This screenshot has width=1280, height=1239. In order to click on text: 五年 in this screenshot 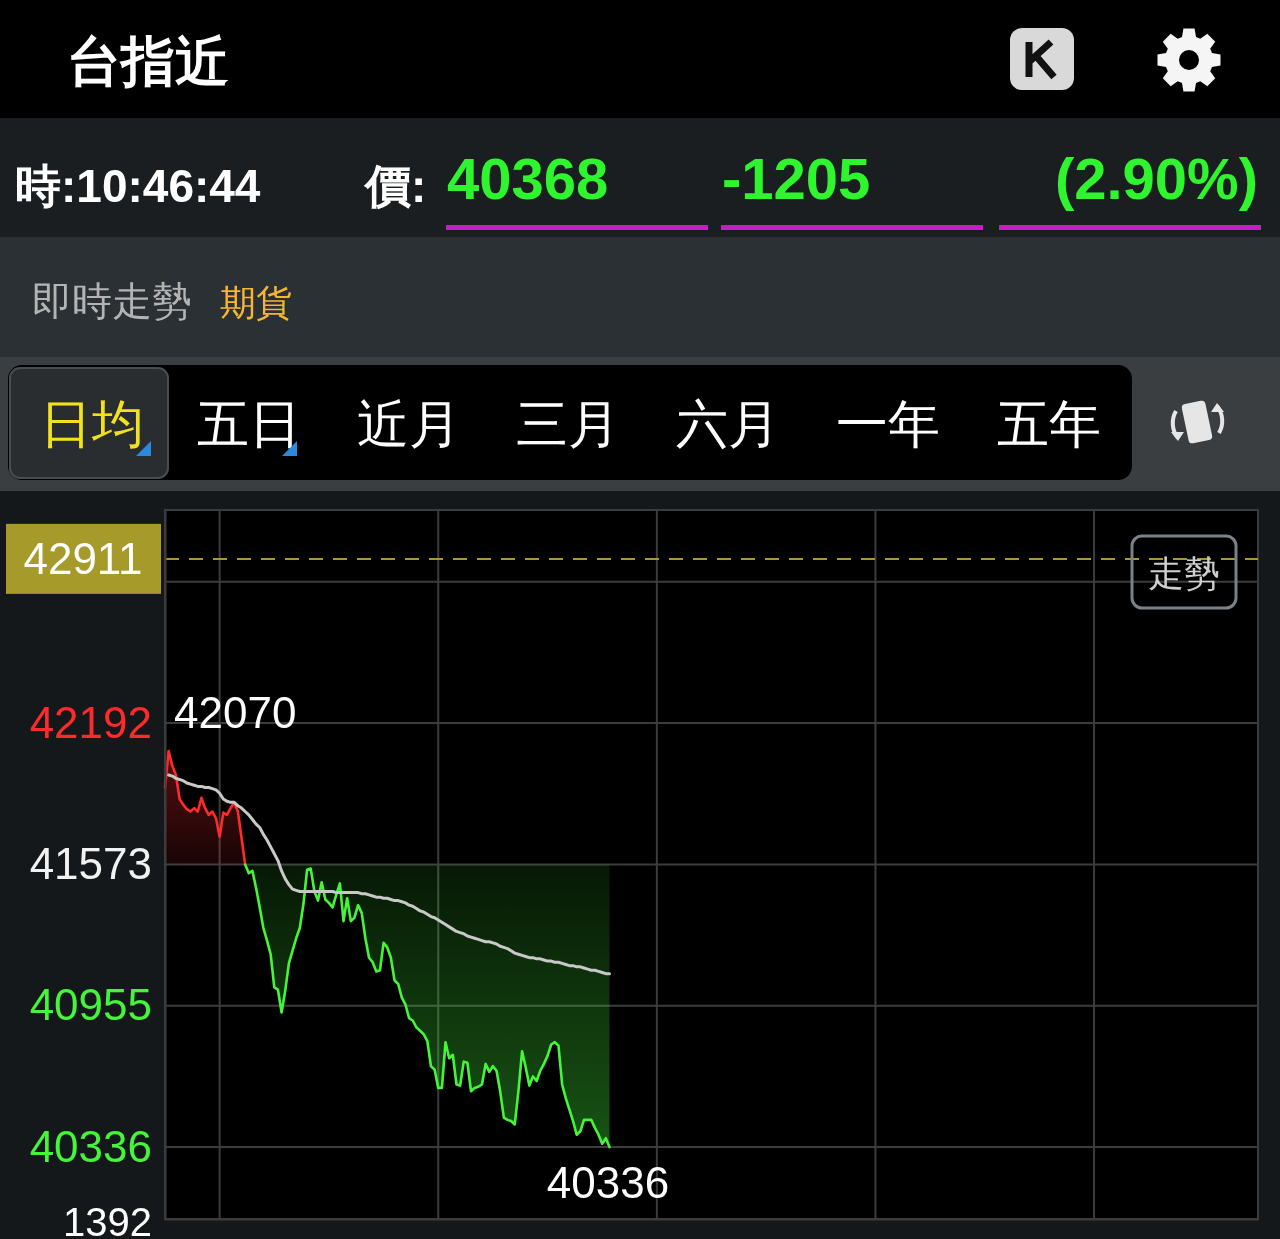, I will do `click(1049, 424)`.